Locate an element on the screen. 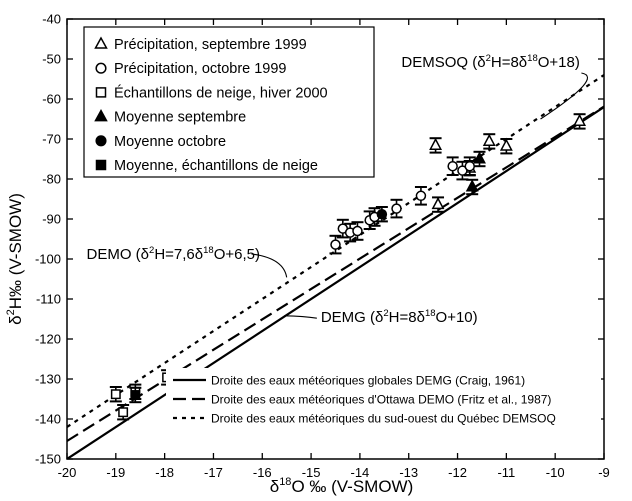 The height and width of the screenshot is (501, 632). y-tick-label: -90 is located at coordinates (51, 219).